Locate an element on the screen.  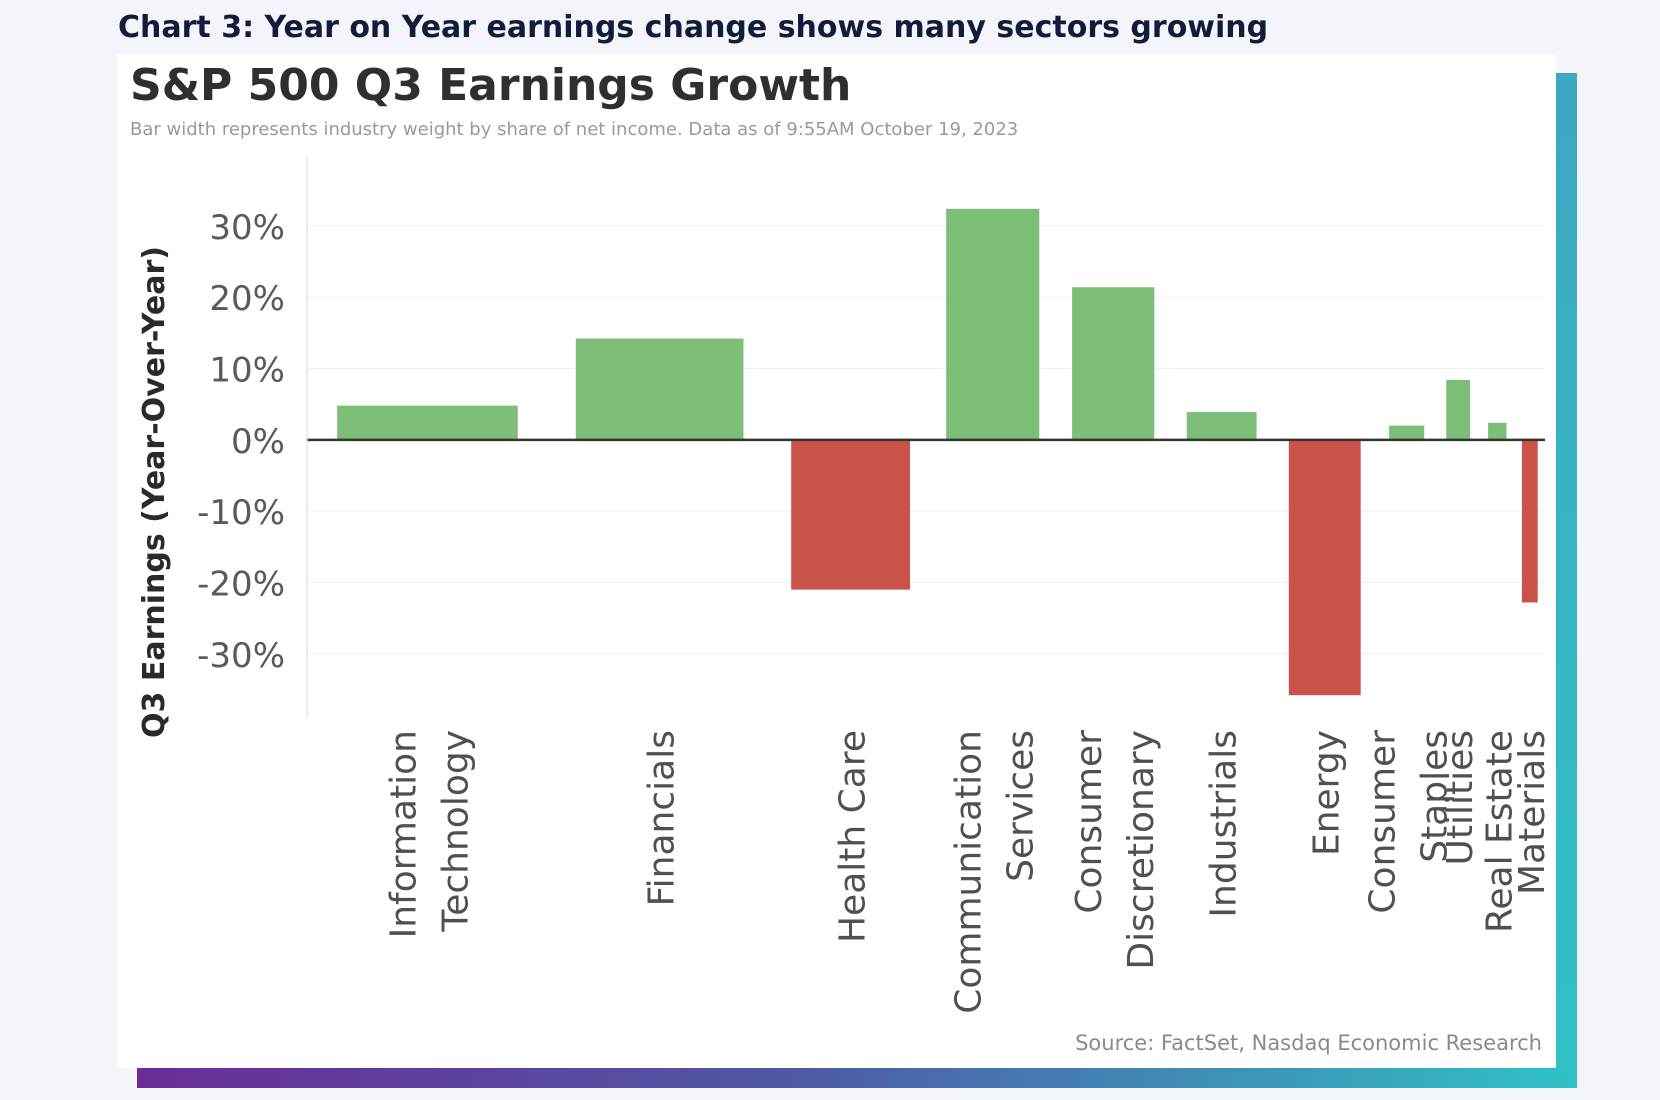
x-tick-label: Information is located at coordinates (403, 834).